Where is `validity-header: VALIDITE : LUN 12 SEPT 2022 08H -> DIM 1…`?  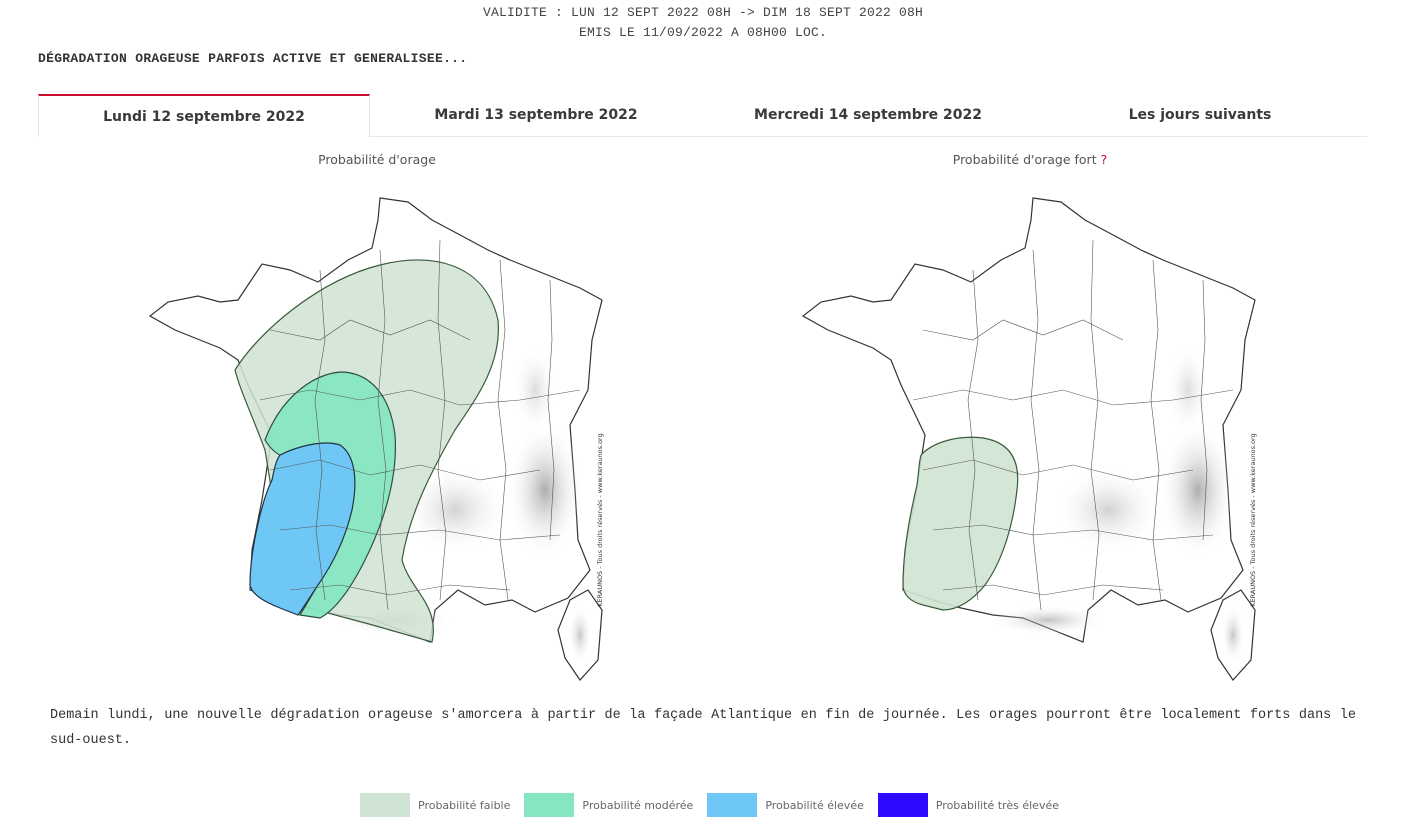
validity-header: VALIDITE : LUN 12 SEPT 2022 08H -> DIM 1… is located at coordinates (703, 23).